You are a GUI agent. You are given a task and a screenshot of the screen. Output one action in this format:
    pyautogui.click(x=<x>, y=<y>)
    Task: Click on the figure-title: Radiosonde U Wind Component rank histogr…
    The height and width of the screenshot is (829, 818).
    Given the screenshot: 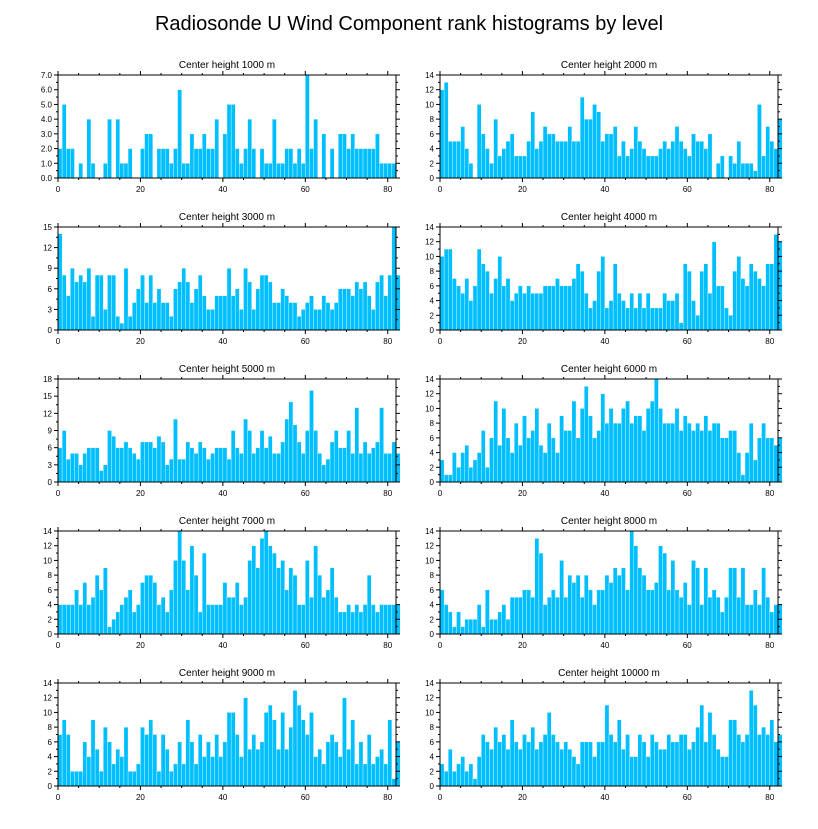 What is the action you would take?
    pyautogui.click(x=409, y=24)
    